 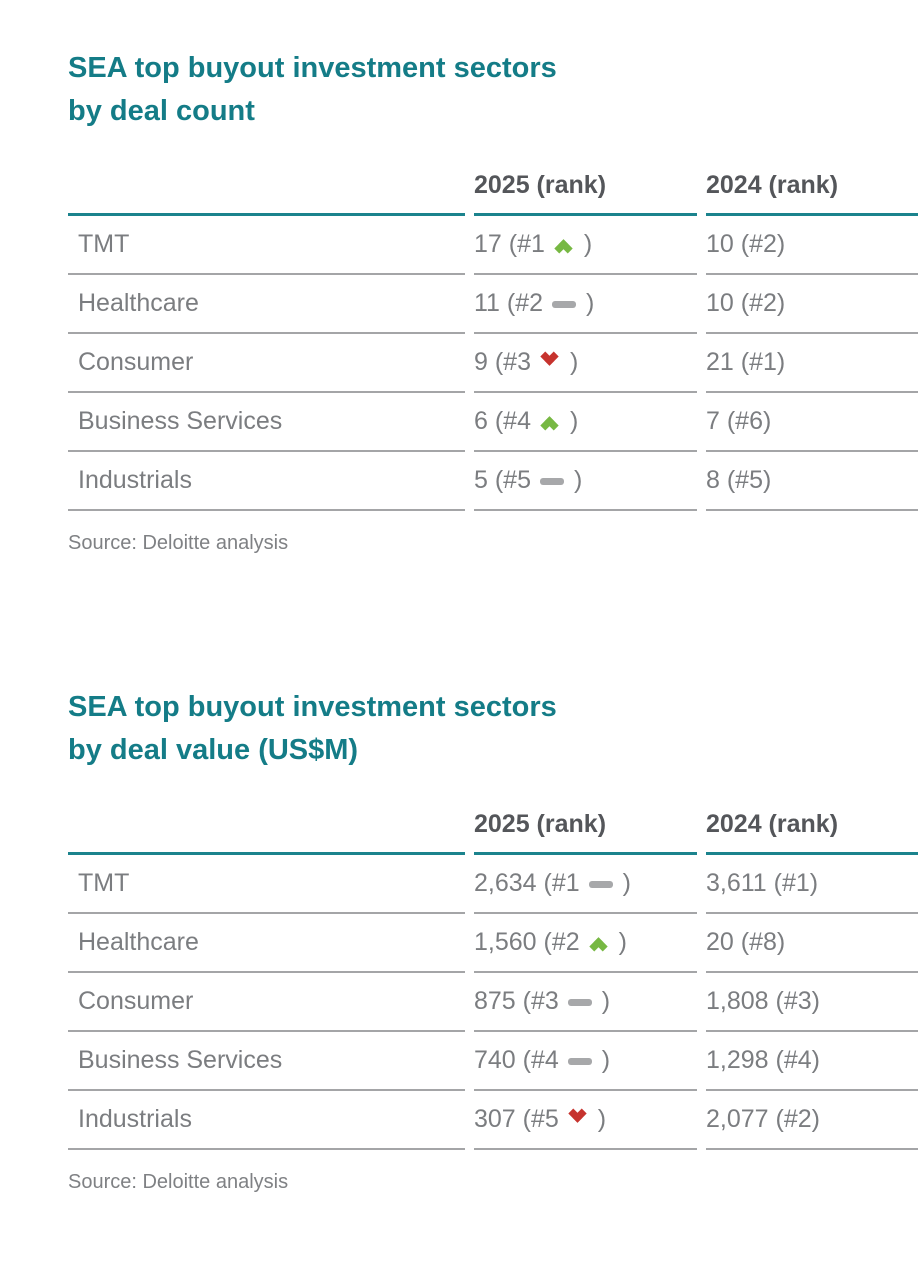 What do you see at coordinates (502, 480) in the screenshot?
I see `value-2025-text: 5 (#5` at bounding box center [502, 480].